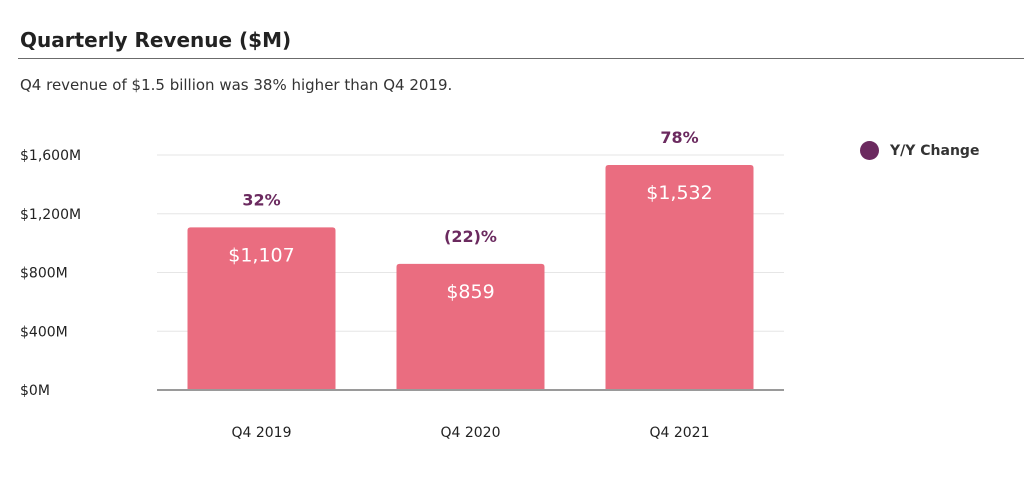  I want to click on bar-value-label: $859, so click(470, 292).